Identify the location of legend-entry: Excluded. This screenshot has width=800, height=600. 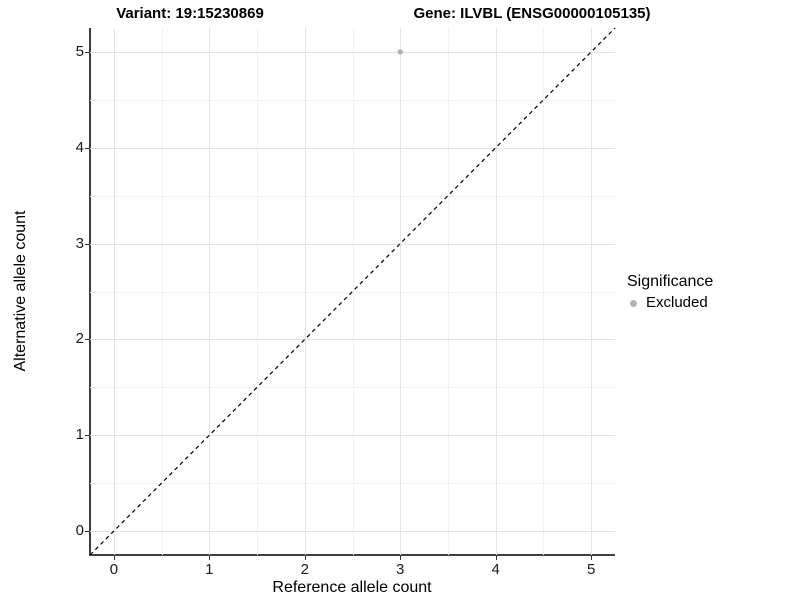
(670, 303).